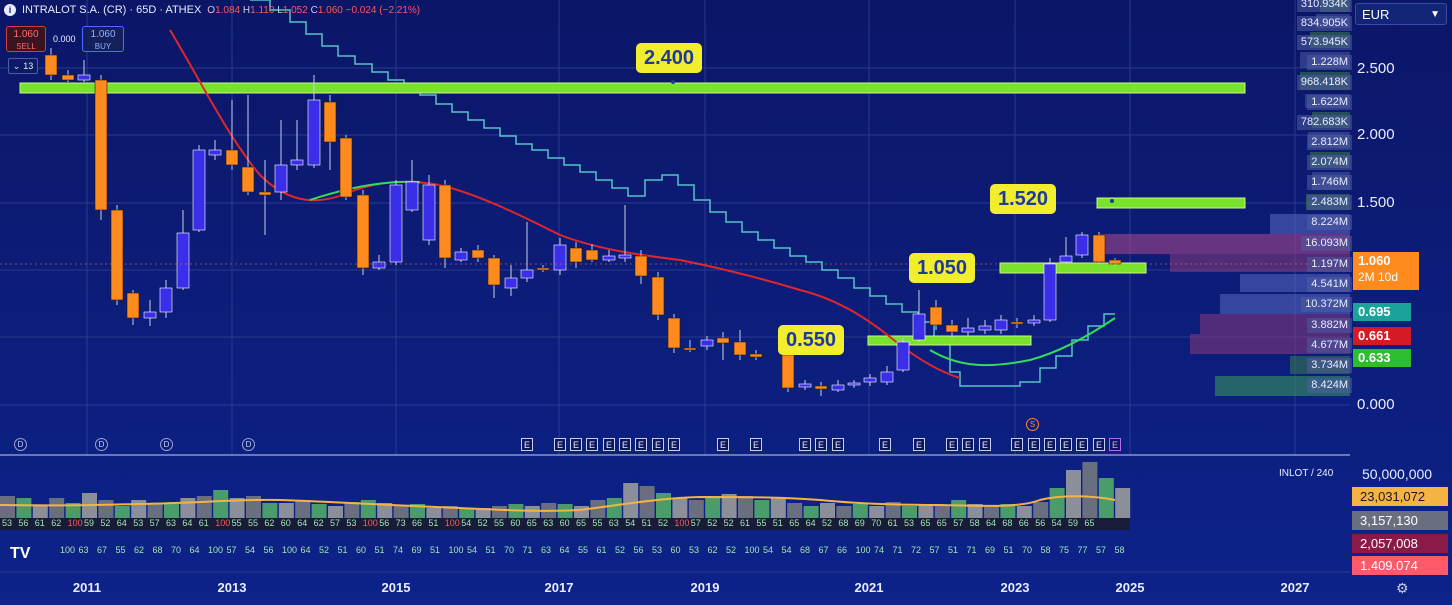  What do you see at coordinates (1023, 523) in the screenshot?
I see `indicator-value: 66` at bounding box center [1023, 523].